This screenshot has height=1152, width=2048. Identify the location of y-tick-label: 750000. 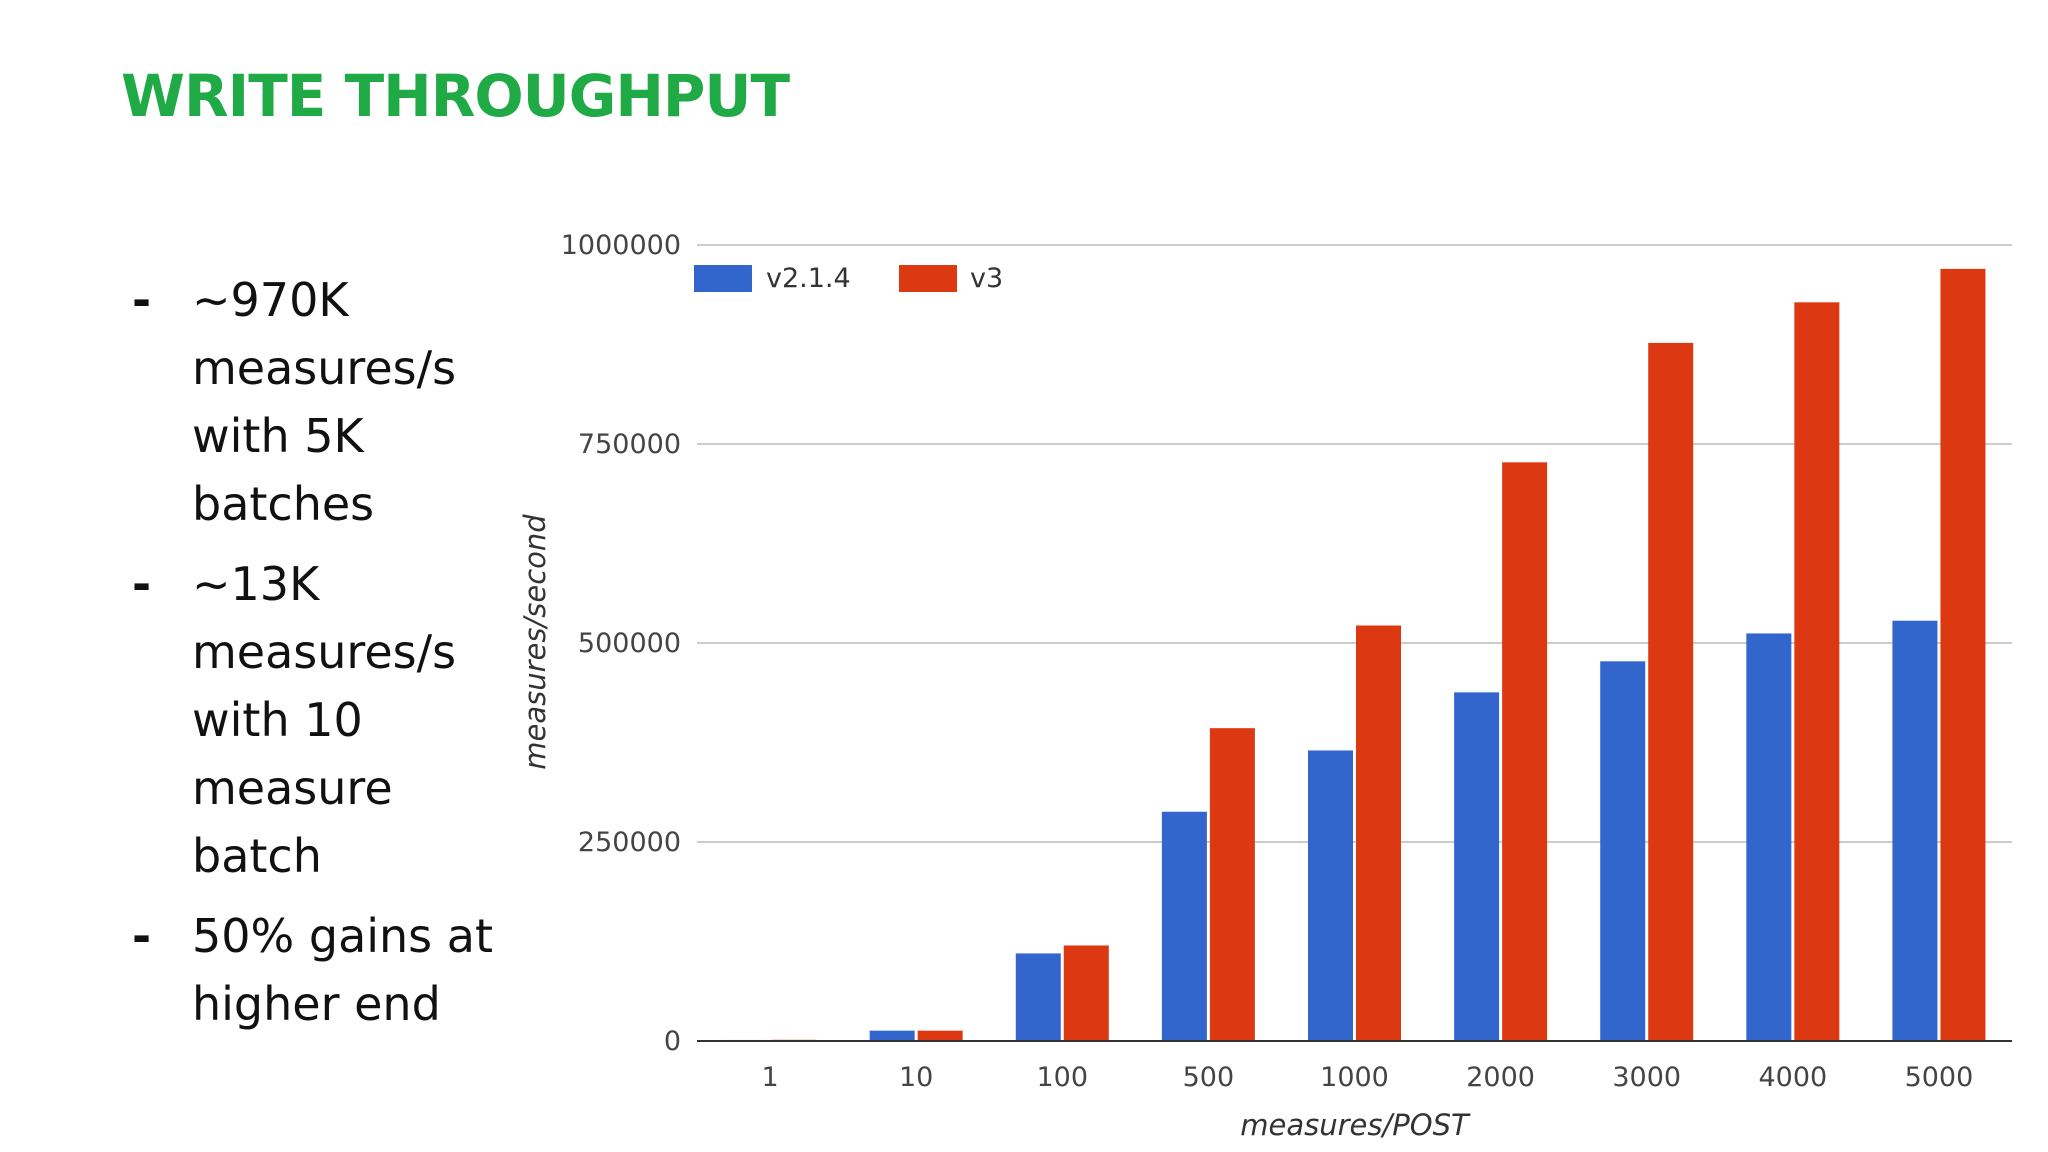
(629, 444).